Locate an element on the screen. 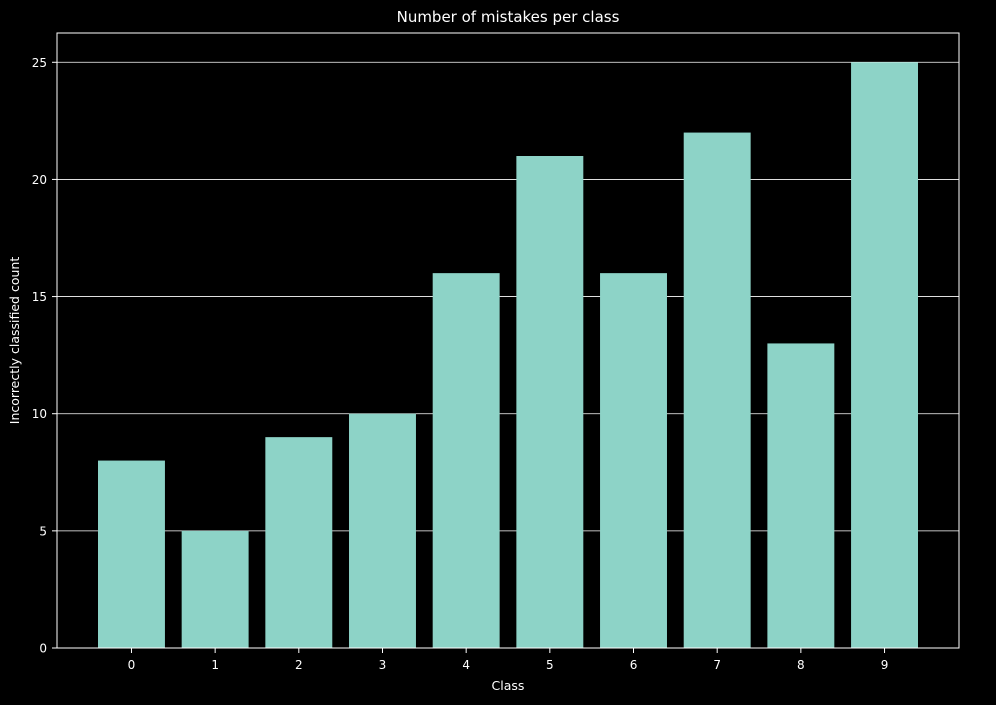  y-tick-label: 15 is located at coordinates (39, 297).